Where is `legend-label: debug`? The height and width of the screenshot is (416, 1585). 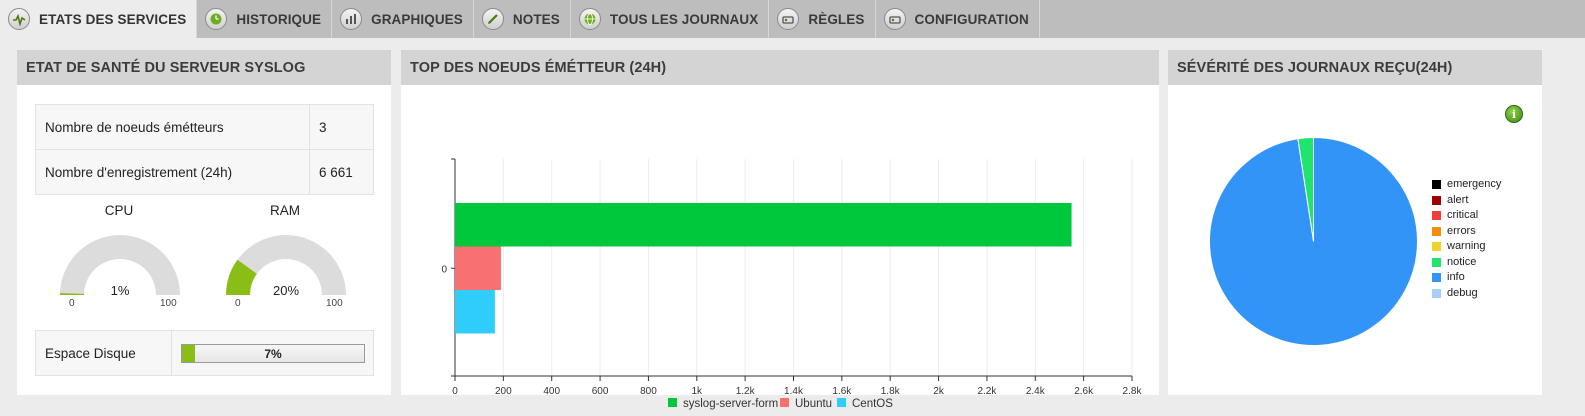
legend-label: debug is located at coordinates (1462, 292).